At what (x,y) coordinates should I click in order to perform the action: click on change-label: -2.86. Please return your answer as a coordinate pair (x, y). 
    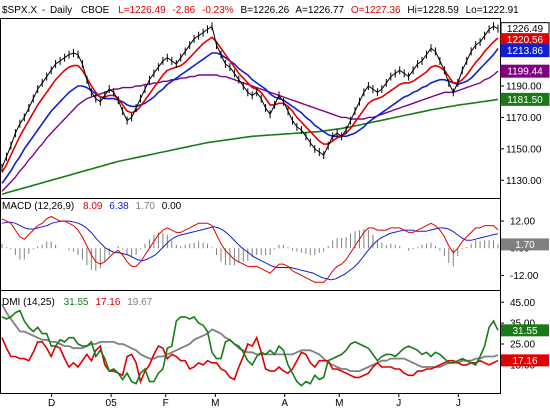
    Looking at the image, I should click on (183, 10).